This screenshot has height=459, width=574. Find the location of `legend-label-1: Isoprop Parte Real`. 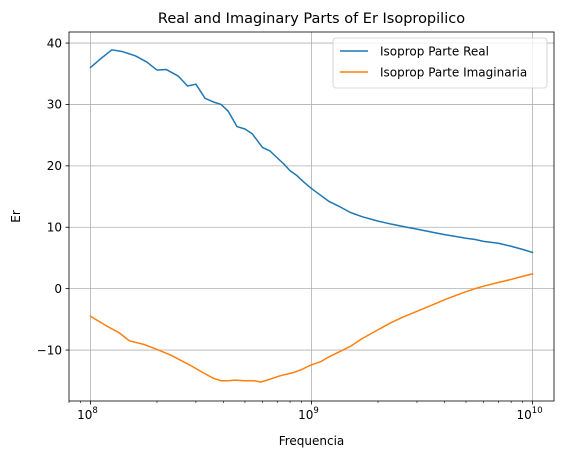

legend-label-1: Isoprop Parte Real is located at coordinates (434, 51).